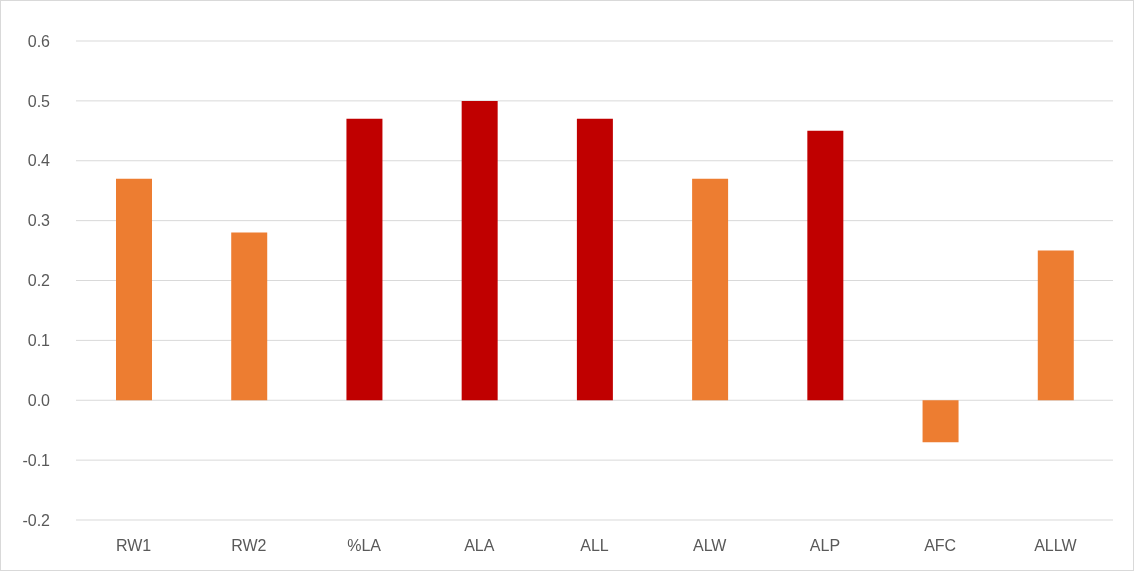 Image resolution: width=1134 pixels, height=571 pixels. Describe the element at coordinates (825, 546) in the screenshot. I see `x-tick-label: ALP` at that location.